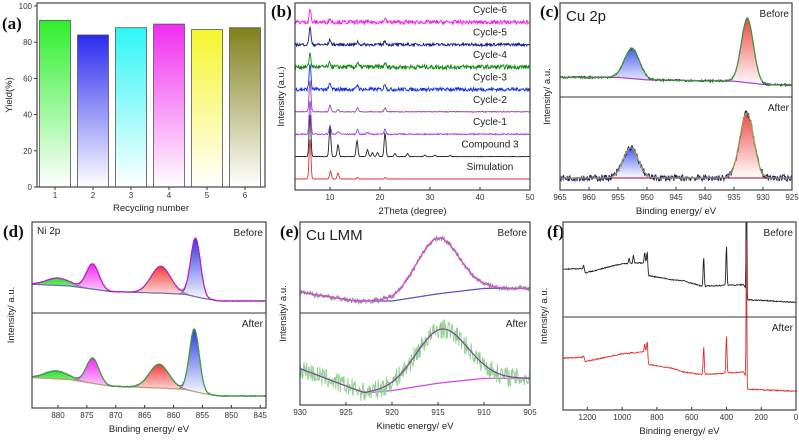  I want to click on series-label: Cycle-6, so click(490, 10).